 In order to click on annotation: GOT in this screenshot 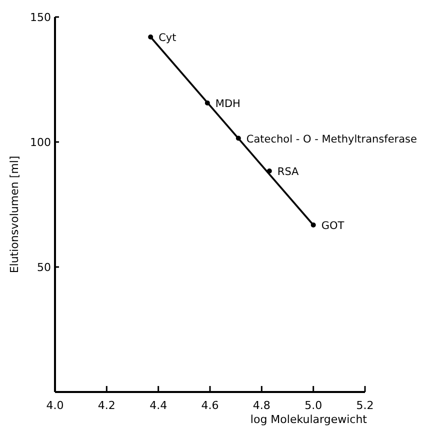, I will do `click(333, 226)`.